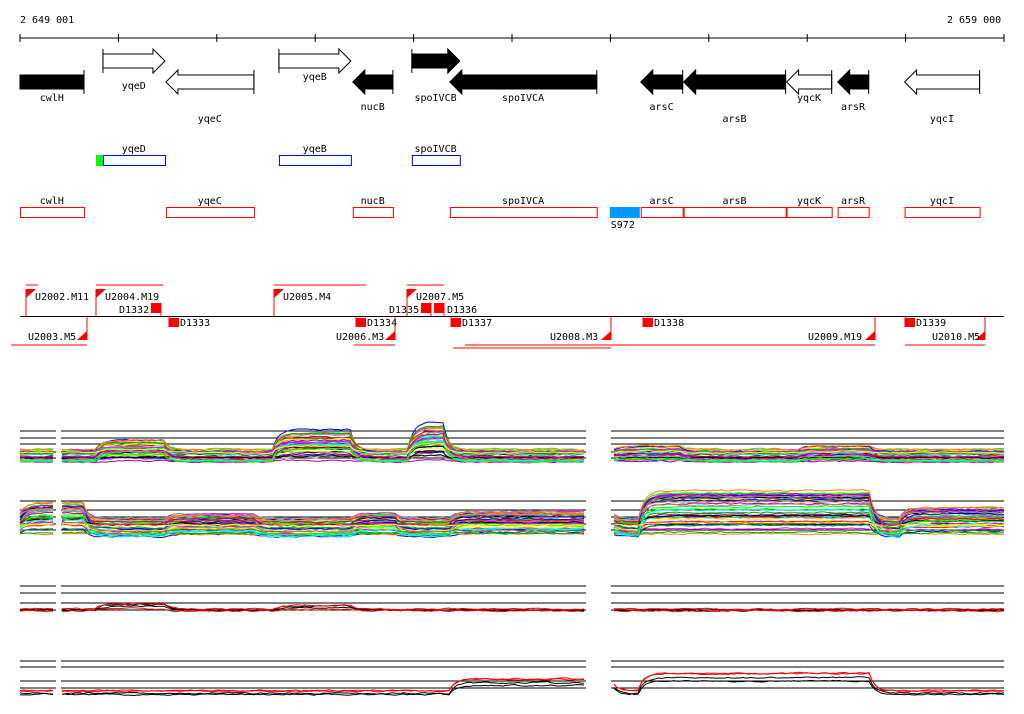 This screenshot has width=1024, height=714. What do you see at coordinates (623, 225) in the screenshot?
I see `srna-label: S972` at bounding box center [623, 225].